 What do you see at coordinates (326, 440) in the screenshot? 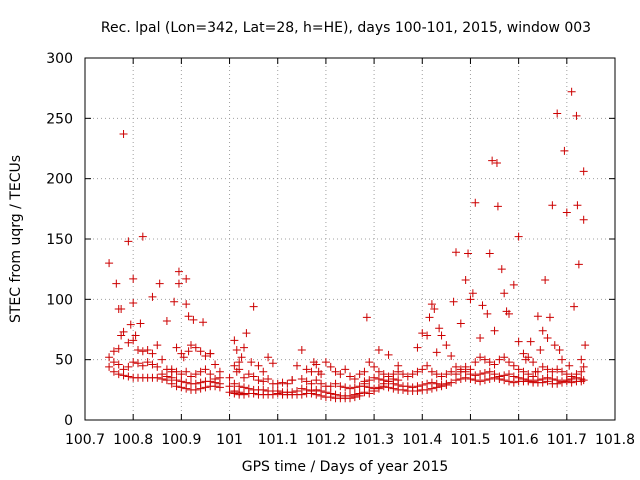
I see `x-tick-label: 101.2` at bounding box center [326, 440].